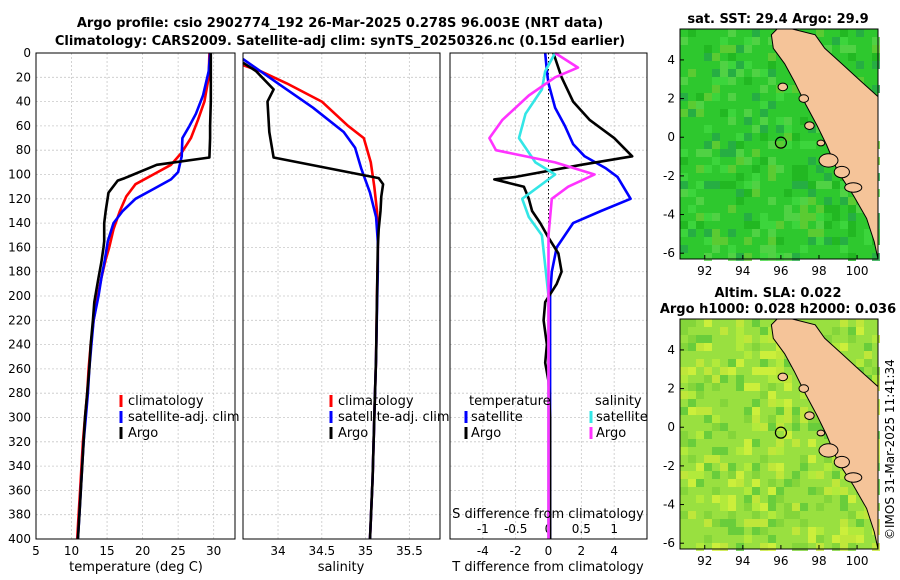  Describe the element at coordinates (321, 551) in the screenshot. I see `x-tick-label: 34.5` at that location.